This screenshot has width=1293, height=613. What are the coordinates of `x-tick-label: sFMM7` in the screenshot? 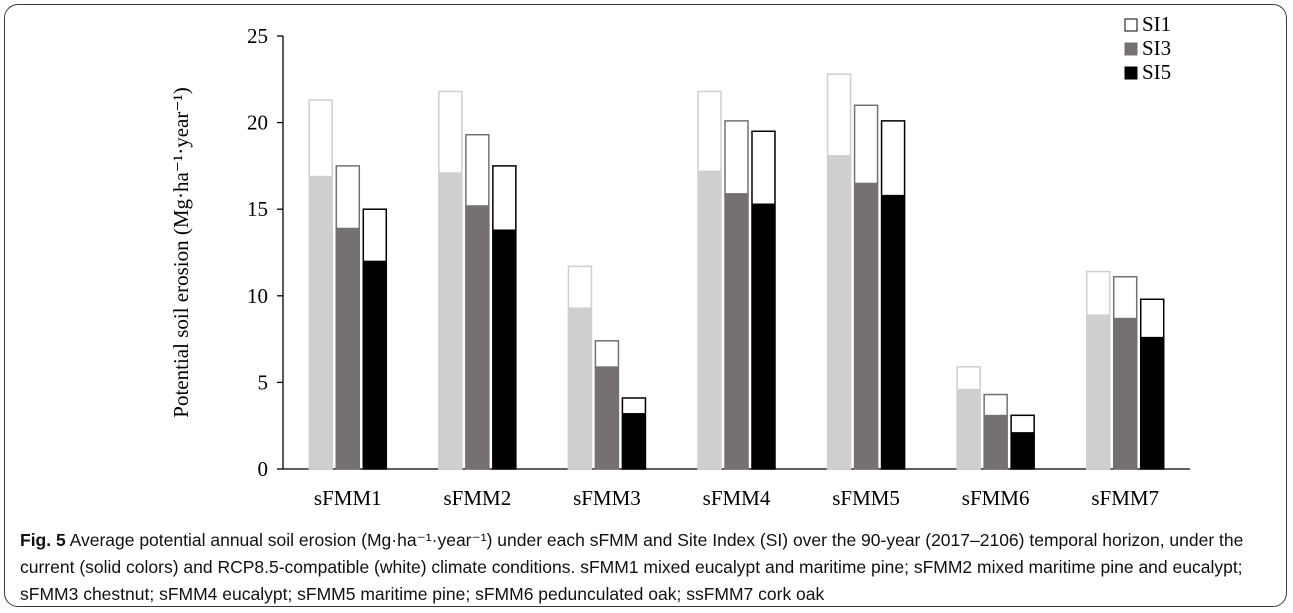 It's located at (1125, 498).